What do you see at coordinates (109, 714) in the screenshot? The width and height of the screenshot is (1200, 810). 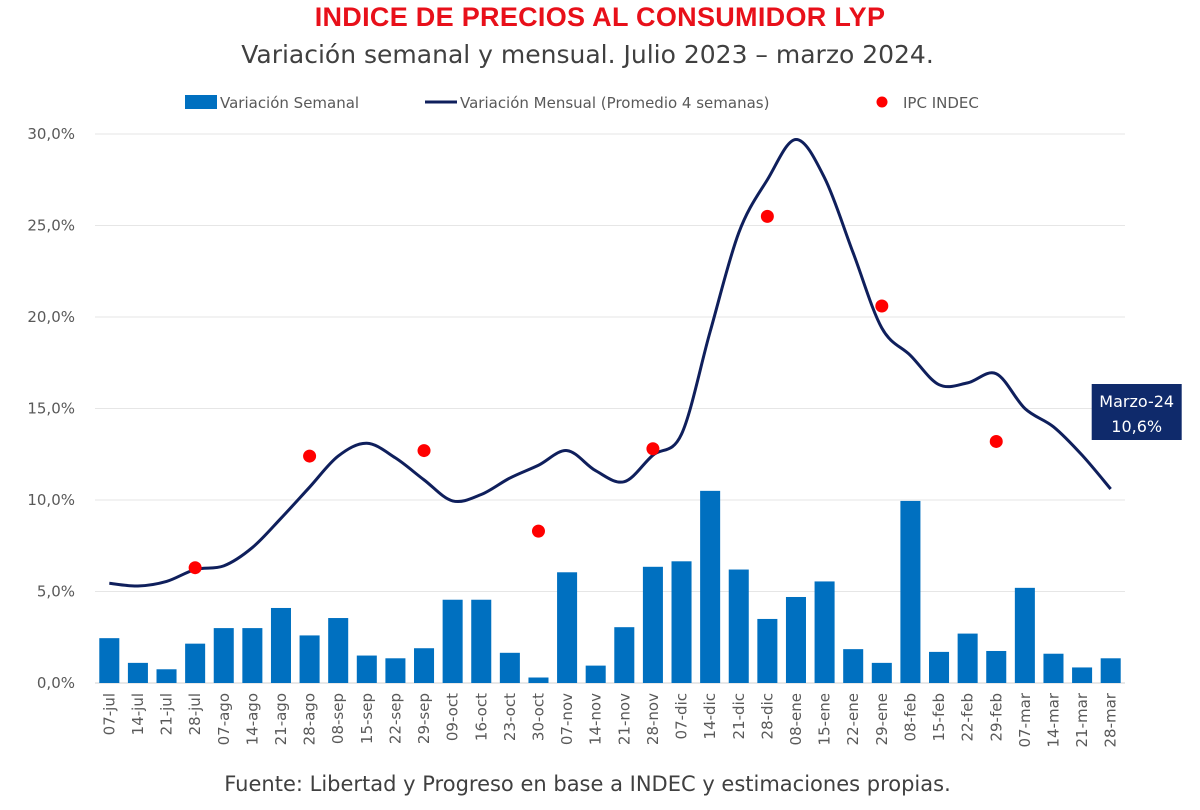 I see `x-tick-label: 07-jul` at bounding box center [109, 714].